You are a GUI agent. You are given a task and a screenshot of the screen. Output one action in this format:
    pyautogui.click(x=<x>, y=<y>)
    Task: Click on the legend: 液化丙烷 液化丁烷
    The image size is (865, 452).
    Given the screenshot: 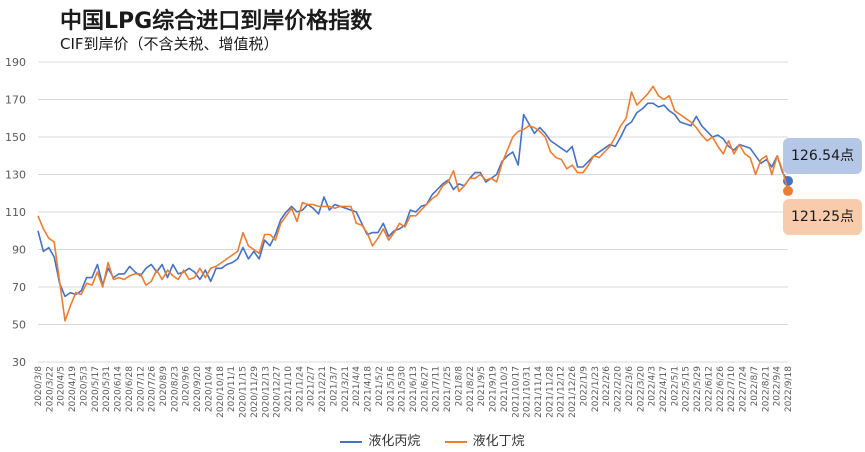 What is the action you would take?
    pyautogui.click(x=432, y=439)
    